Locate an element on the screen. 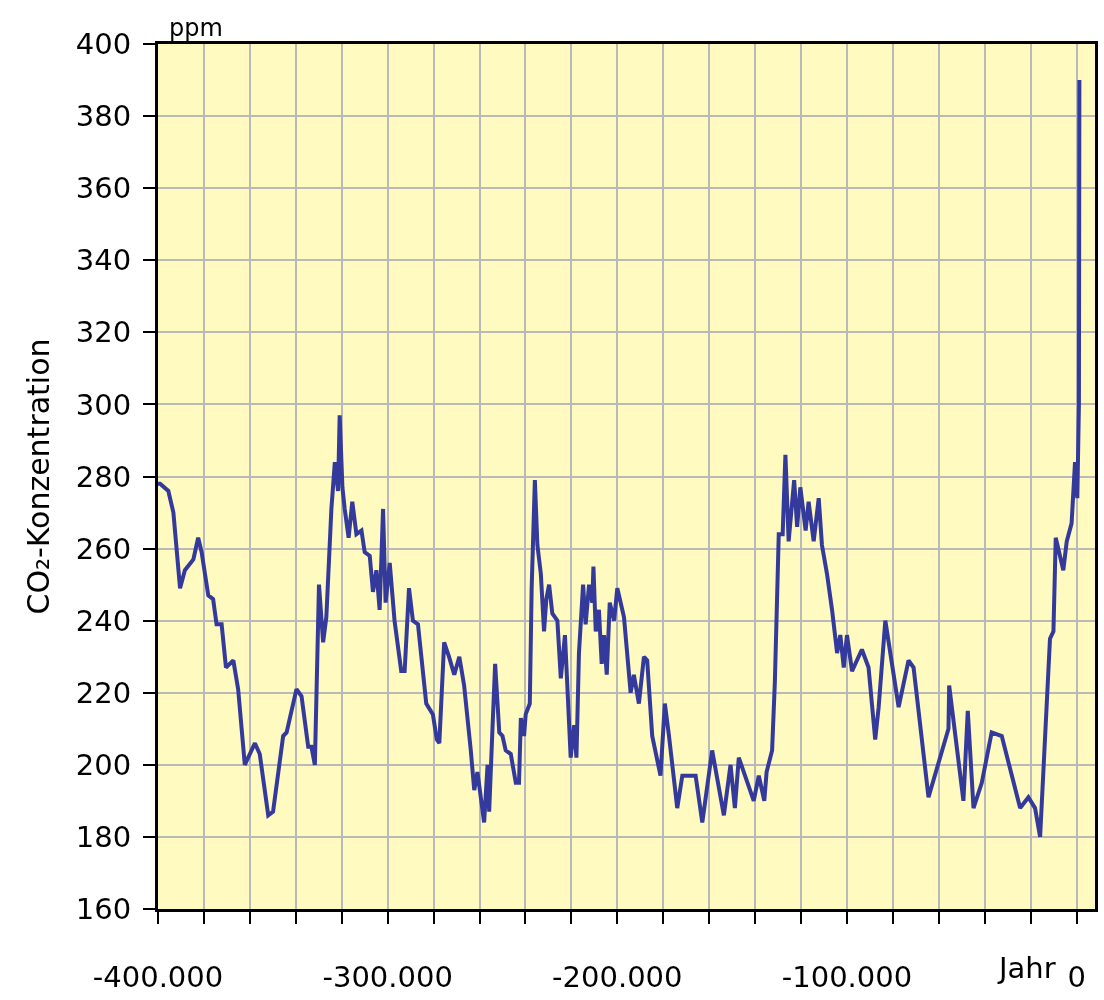 Image resolution: width=1104 pixels, height=1000 pixels. y-tick-label: 160 is located at coordinates (103, 909).